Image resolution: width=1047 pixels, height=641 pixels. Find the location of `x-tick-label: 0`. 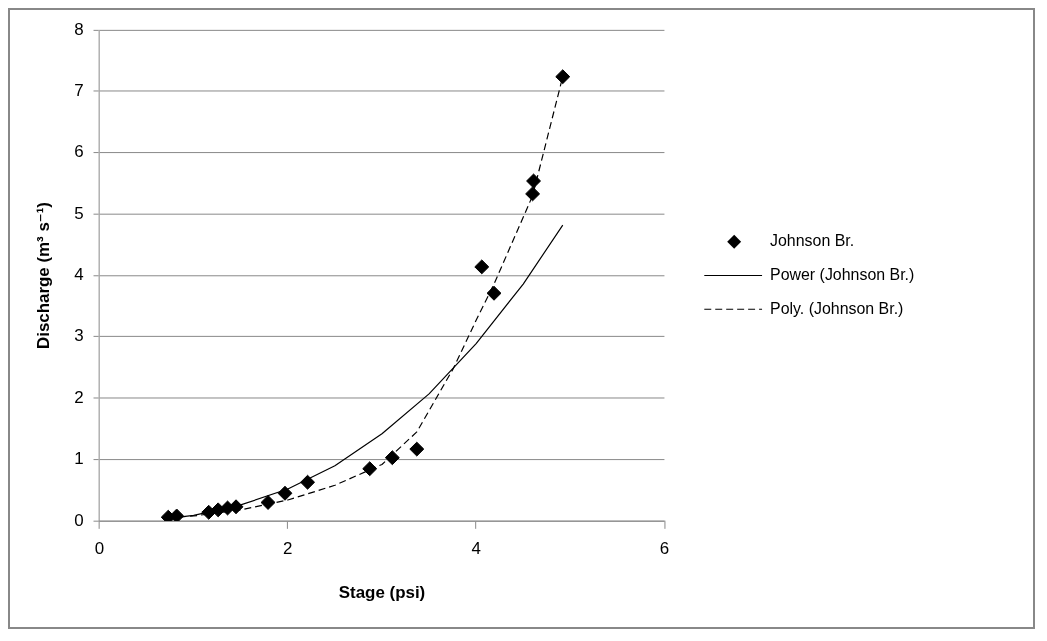

x-tick-label: 0 is located at coordinates (99, 548).